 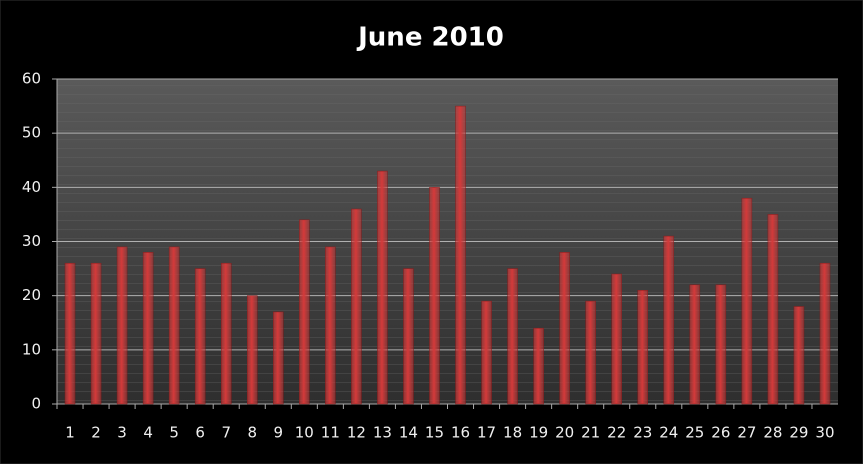 What do you see at coordinates (31, 79) in the screenshot?
I see `y-tick-label: 60` at bounding box center [31, 79].